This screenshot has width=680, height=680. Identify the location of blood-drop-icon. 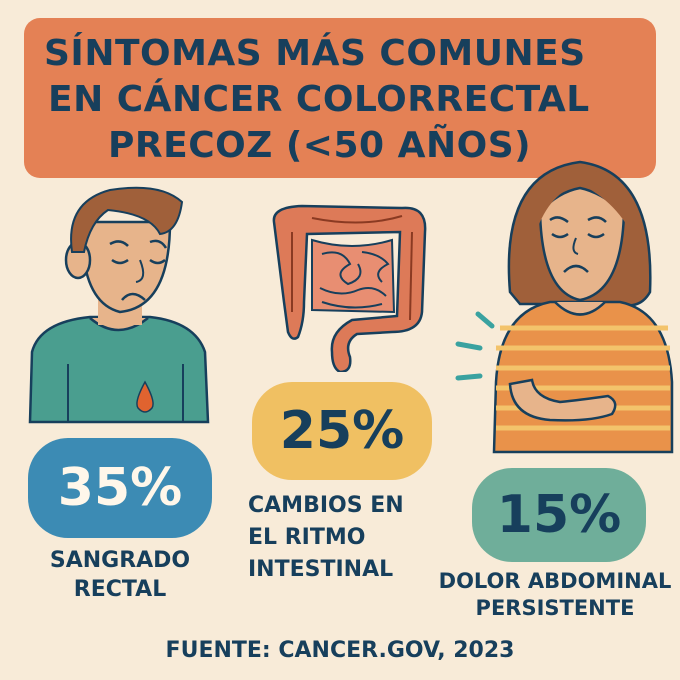
(145, 396).